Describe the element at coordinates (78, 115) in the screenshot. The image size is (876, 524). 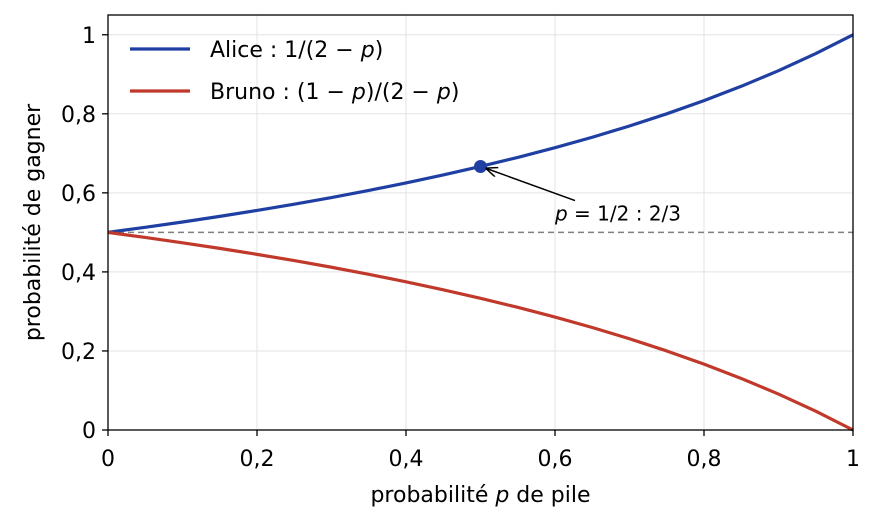
I see `y-tick-label-4: 0,8` at that location.